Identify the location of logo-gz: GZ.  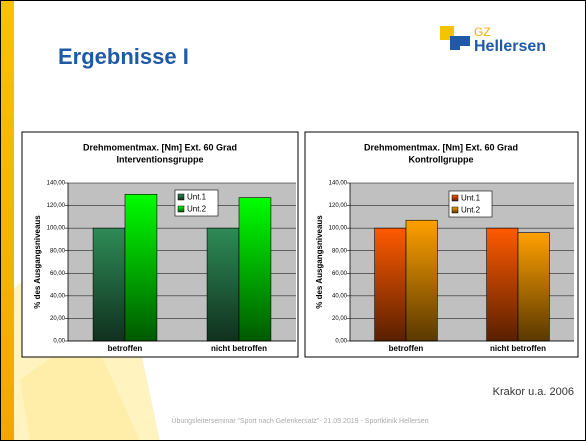
(482, 32).